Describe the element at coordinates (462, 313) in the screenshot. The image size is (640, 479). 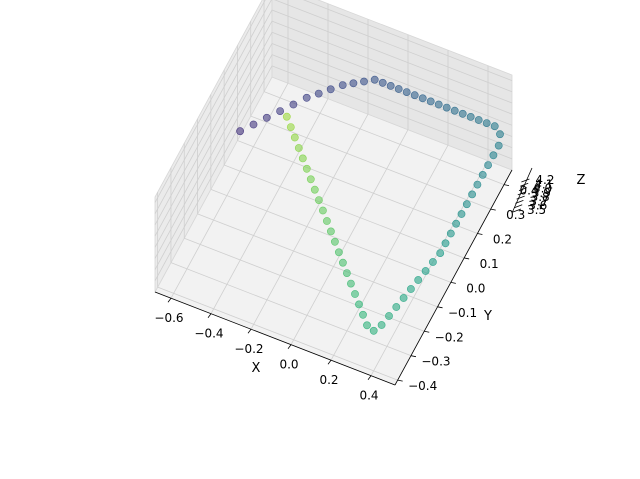
I see `y-tick-label: −0.1` at that location.